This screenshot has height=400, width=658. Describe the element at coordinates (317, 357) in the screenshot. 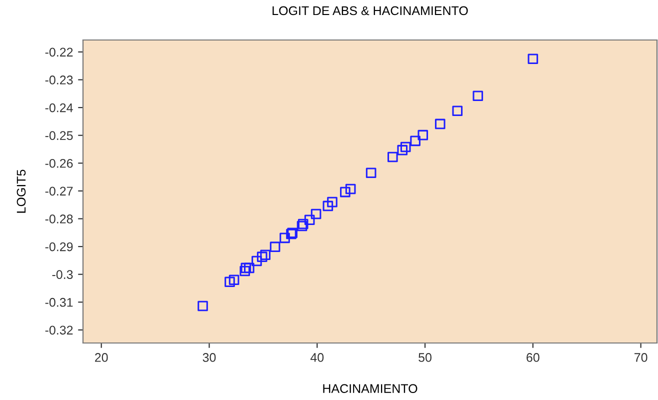

I see `x-tick-label: 40` at that location.